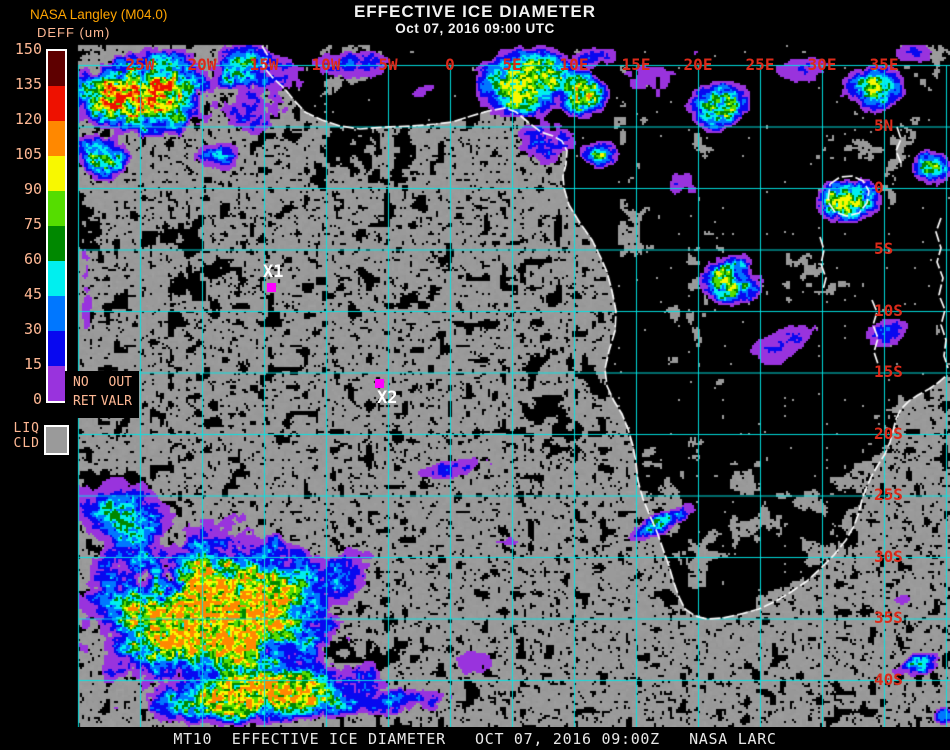 The height and width of the screenshot is (750, 950). Describe the element at coordinates (888, 494) in the screenshot. I see `lat-label: 25S` at that location.